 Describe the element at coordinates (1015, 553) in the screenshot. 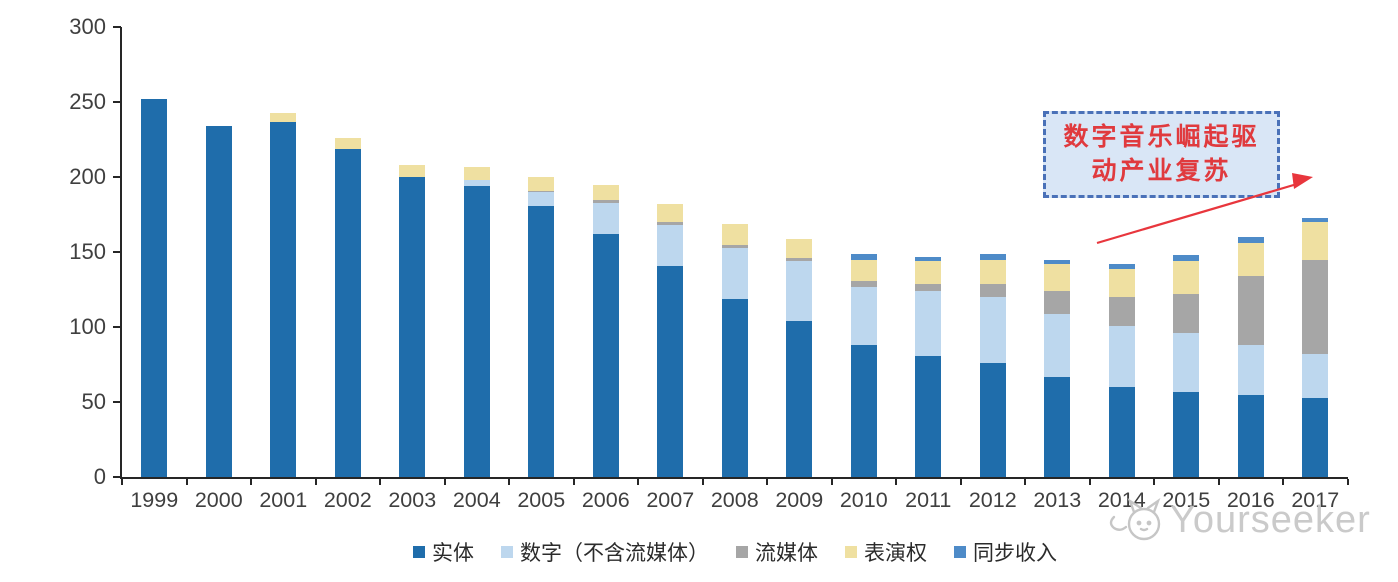

I see `legend-label: 同步收入` at that location.